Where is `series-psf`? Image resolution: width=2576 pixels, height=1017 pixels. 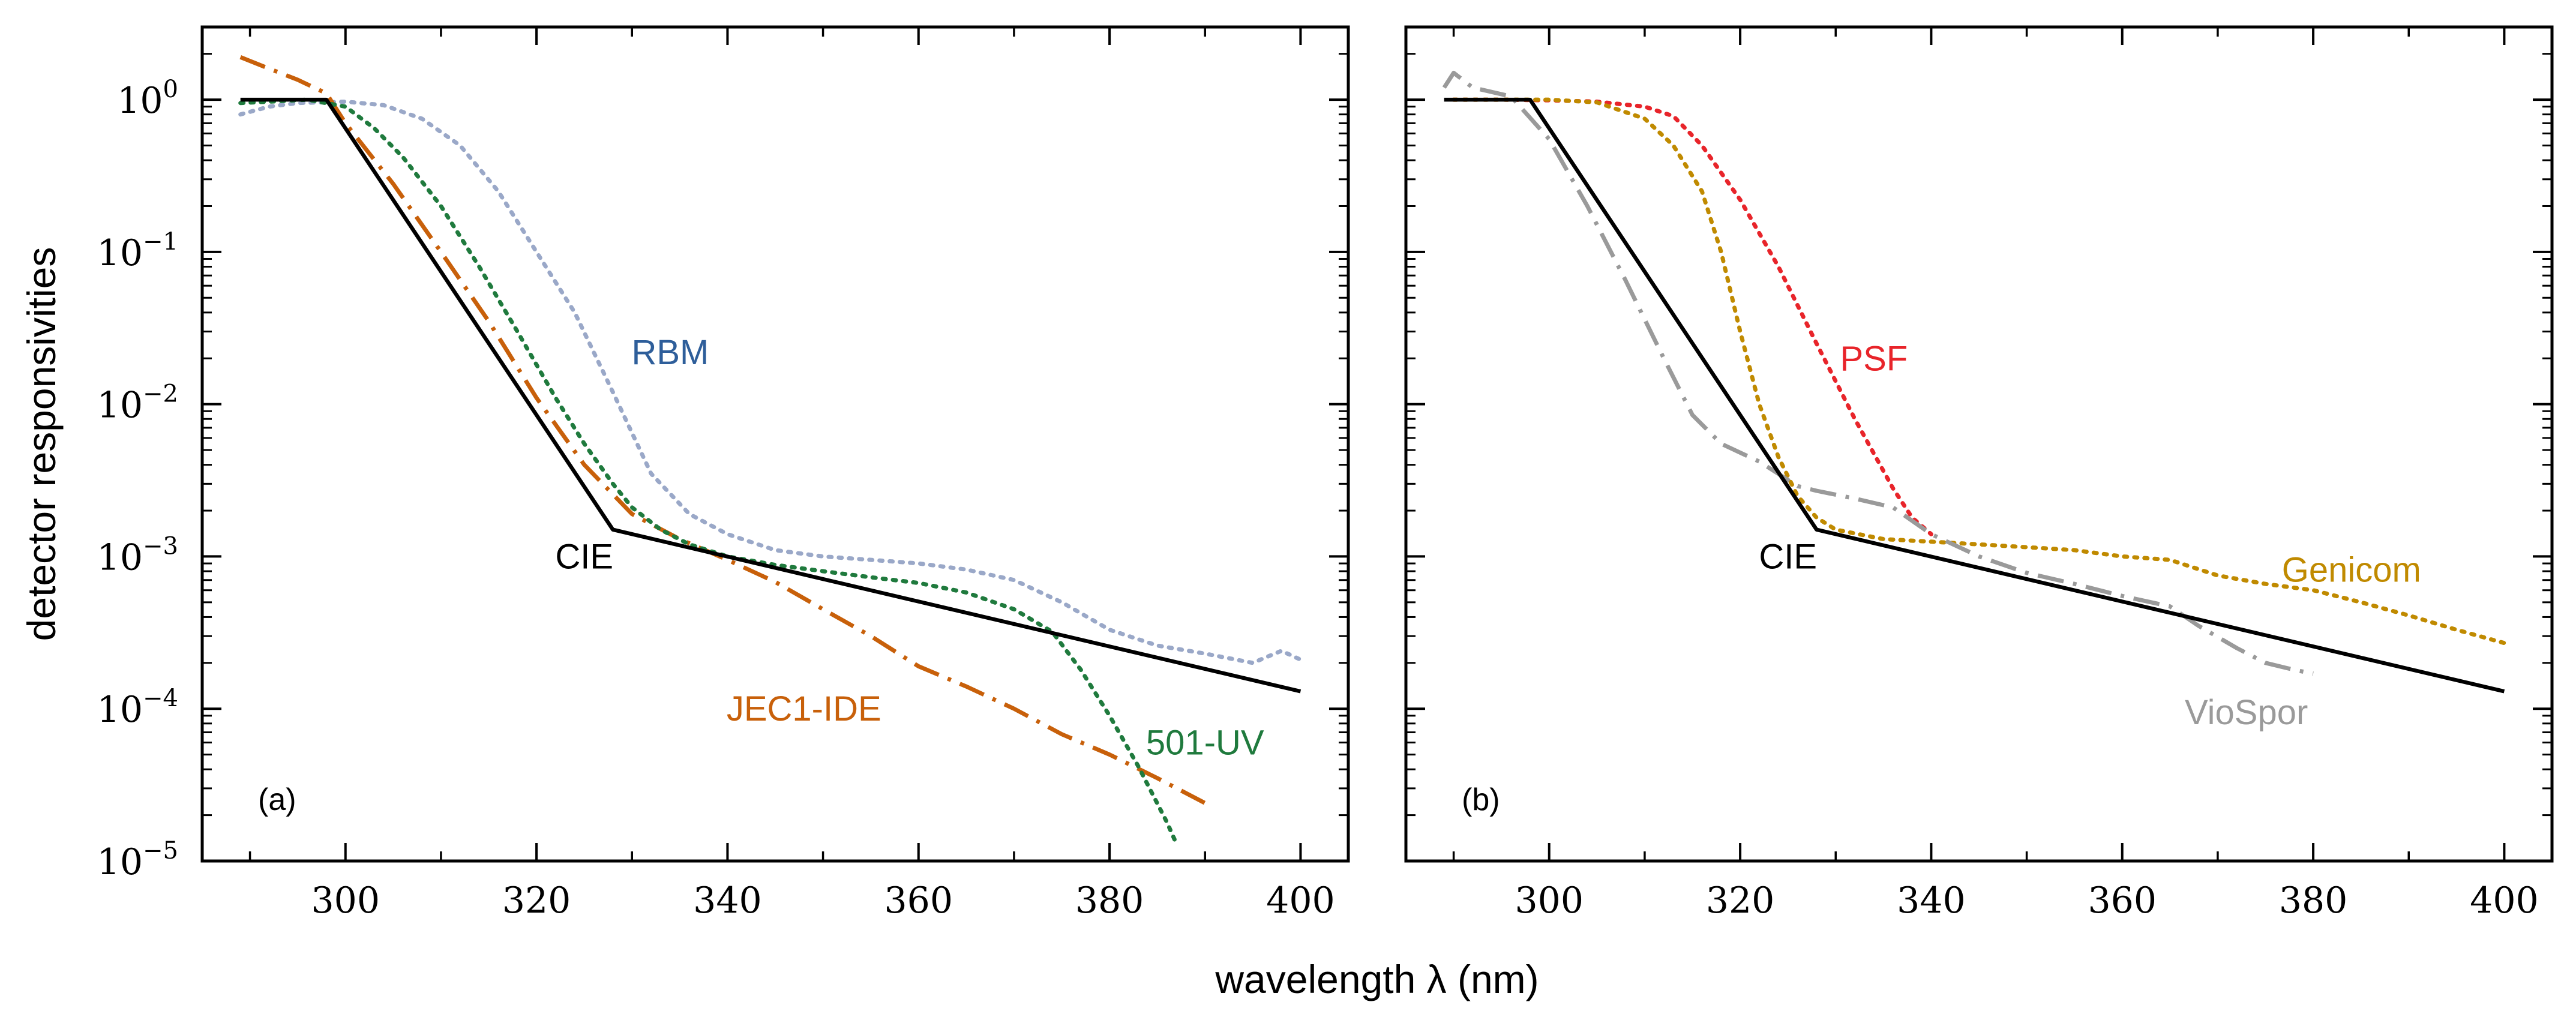 series-psf is located at coordinates (1692, 316).